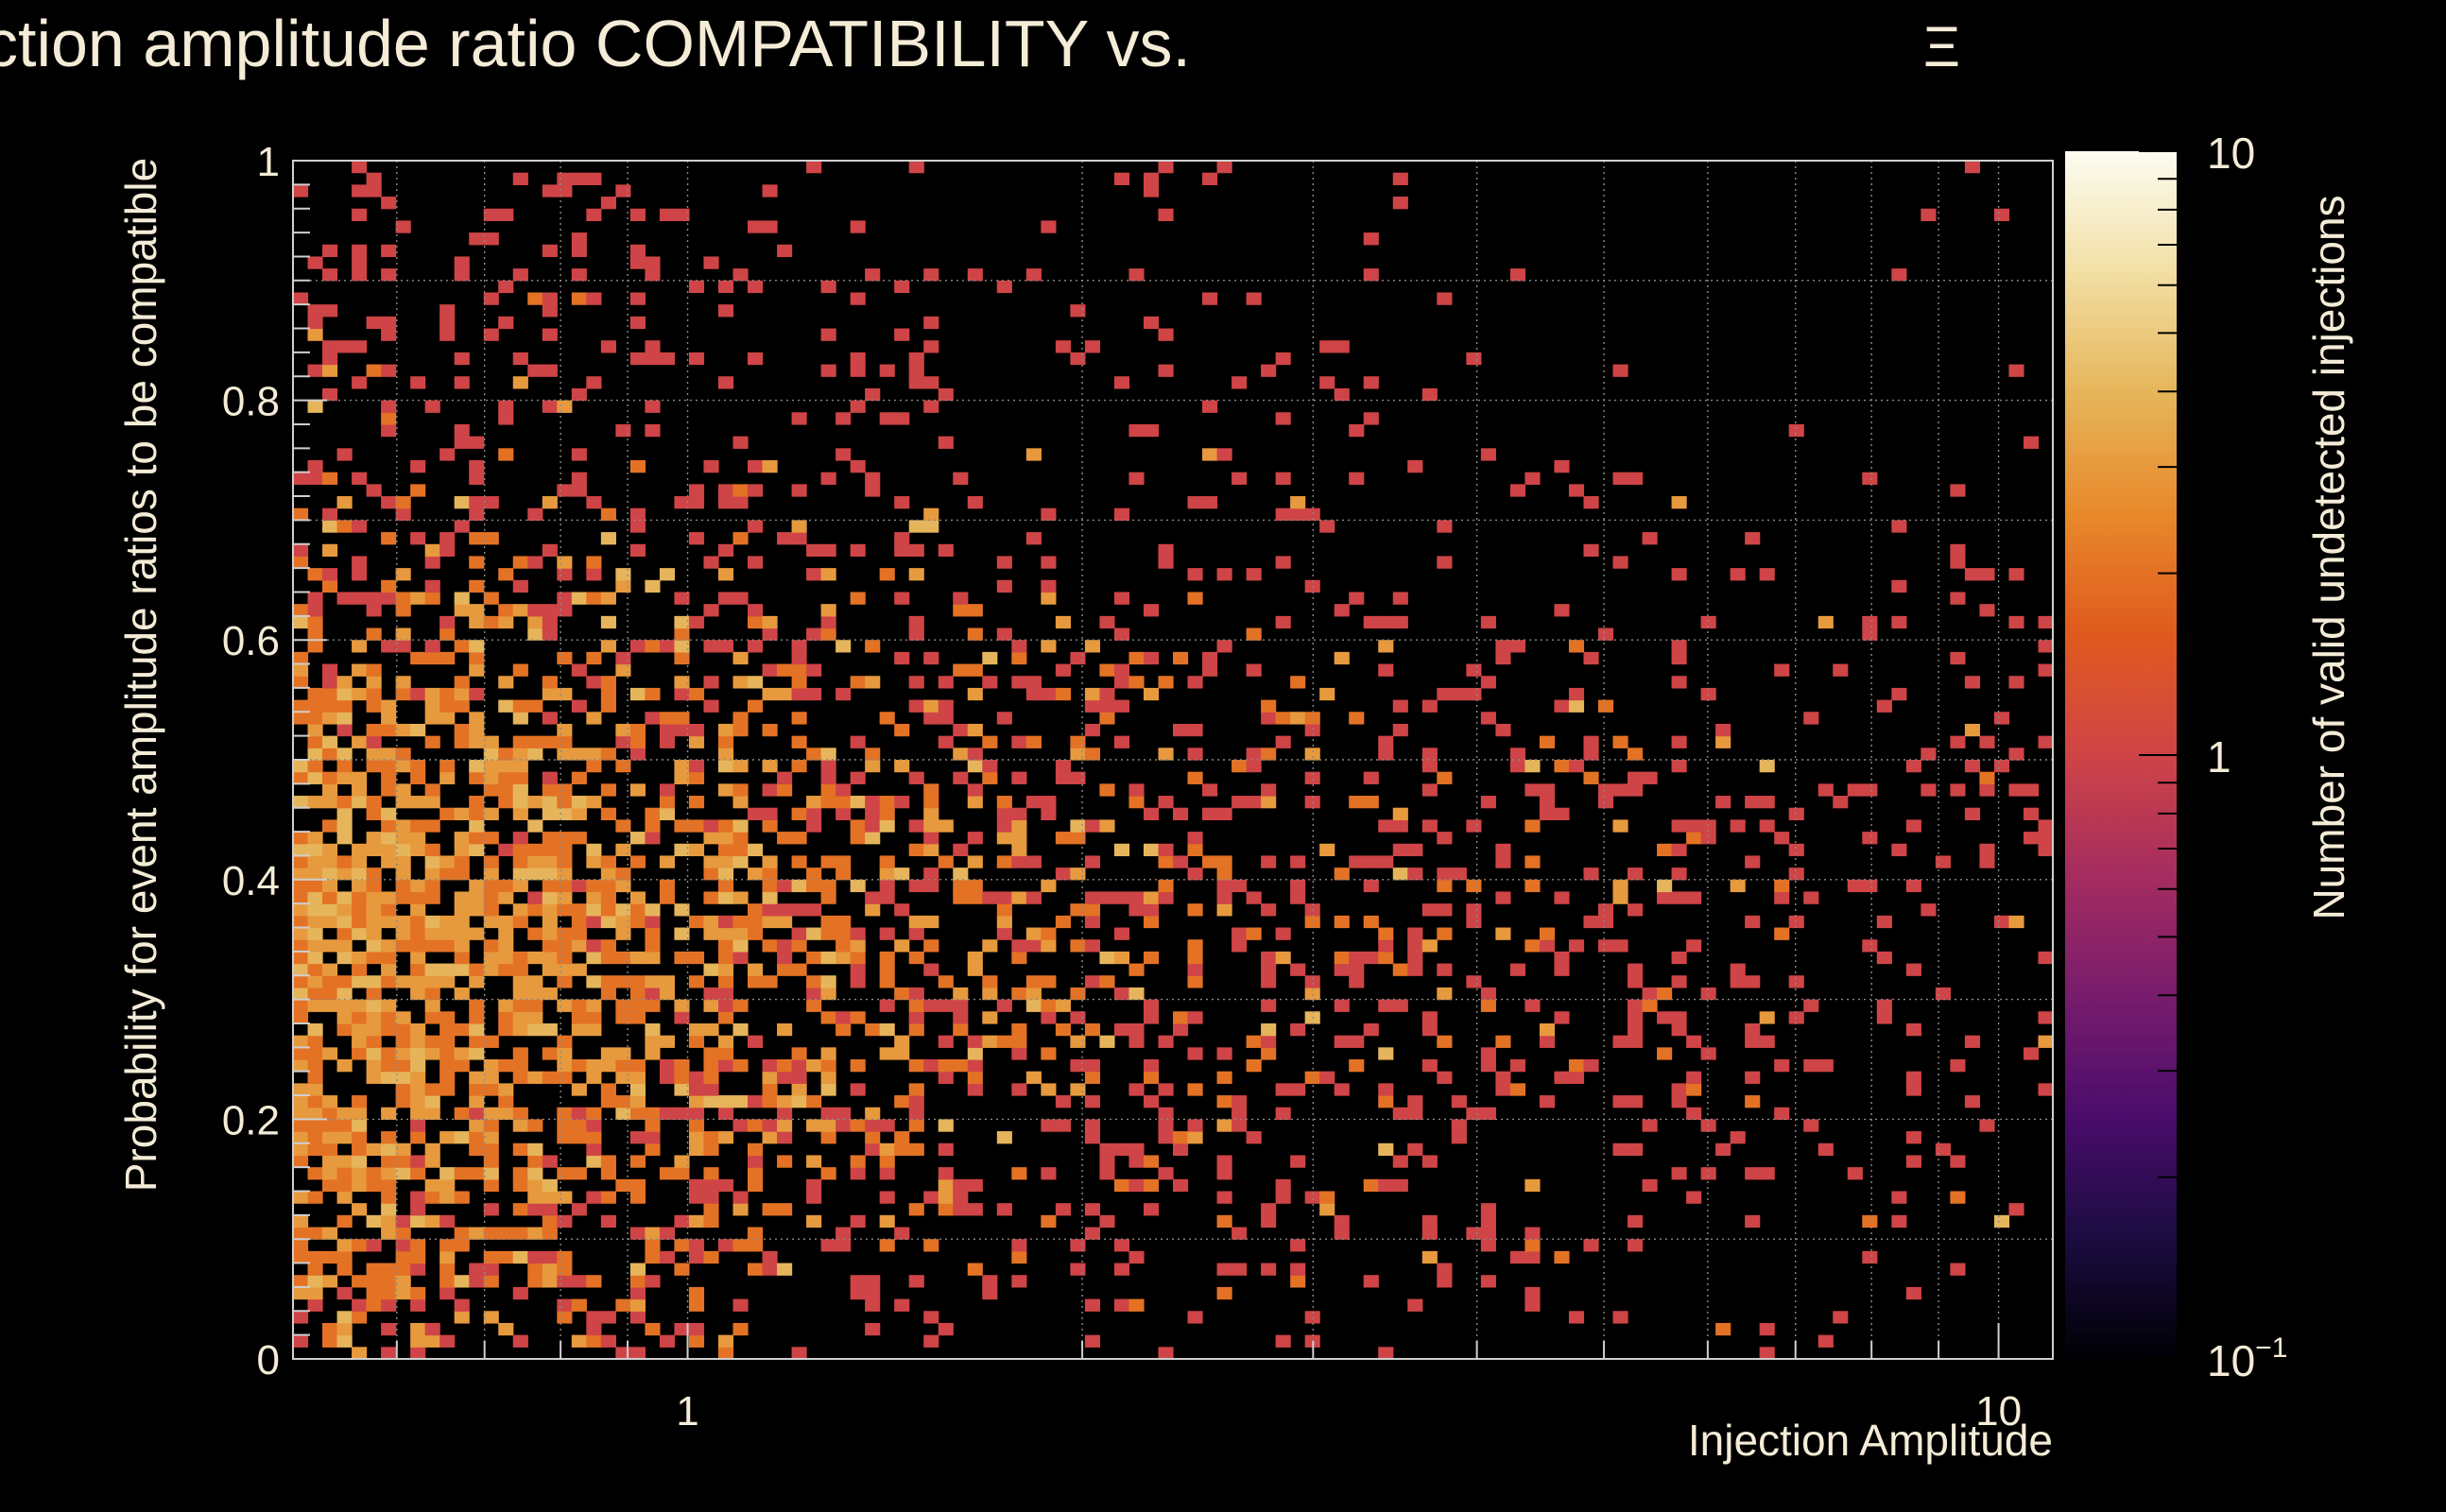  What do you see at coordinates (1941, 46) in the screenshot?
I see `title-symbol: Ξ` at bounding box center [1941, 46].